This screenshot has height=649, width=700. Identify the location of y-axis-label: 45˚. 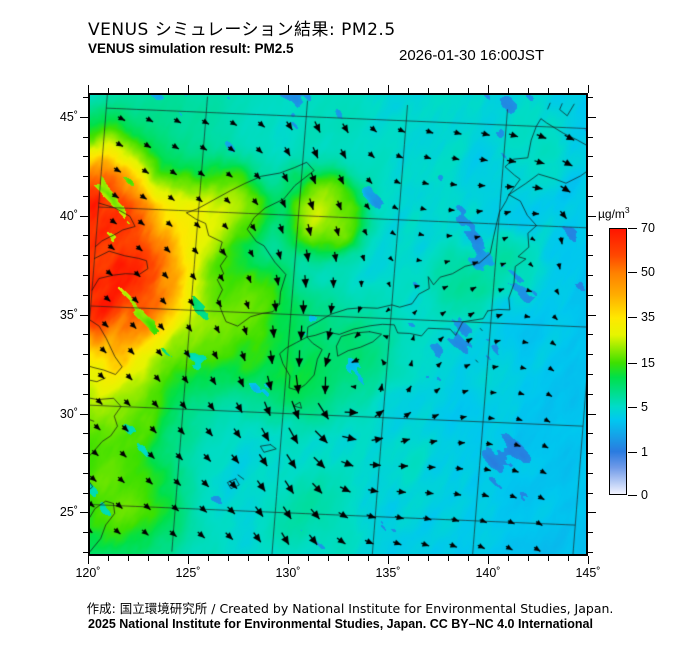
(68, 116).